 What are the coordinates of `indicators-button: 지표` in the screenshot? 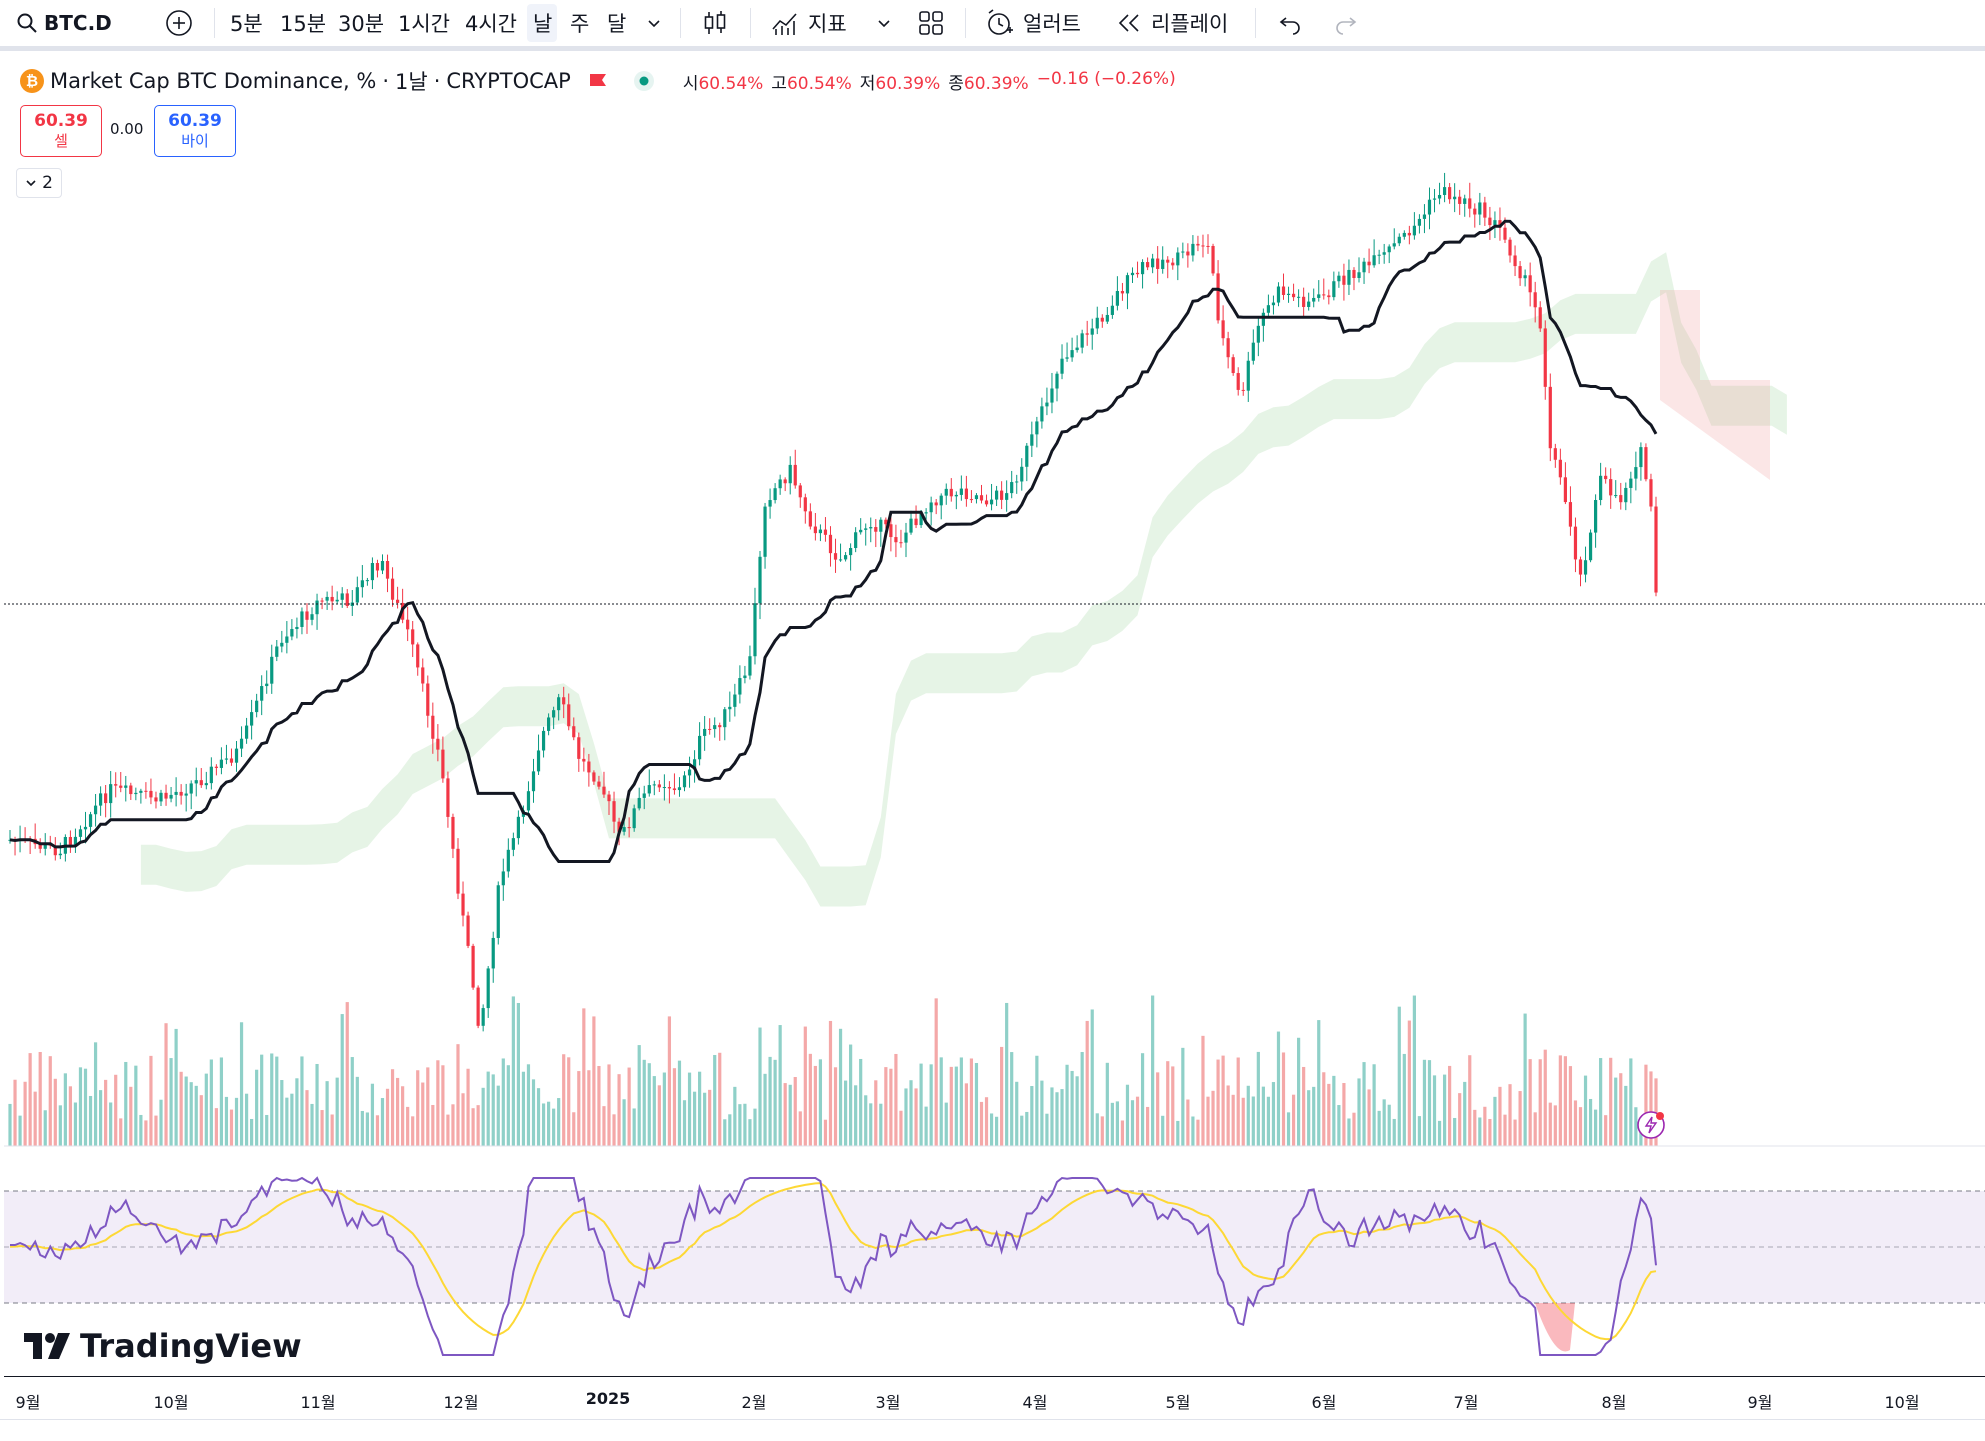 It's located at (808, 23).